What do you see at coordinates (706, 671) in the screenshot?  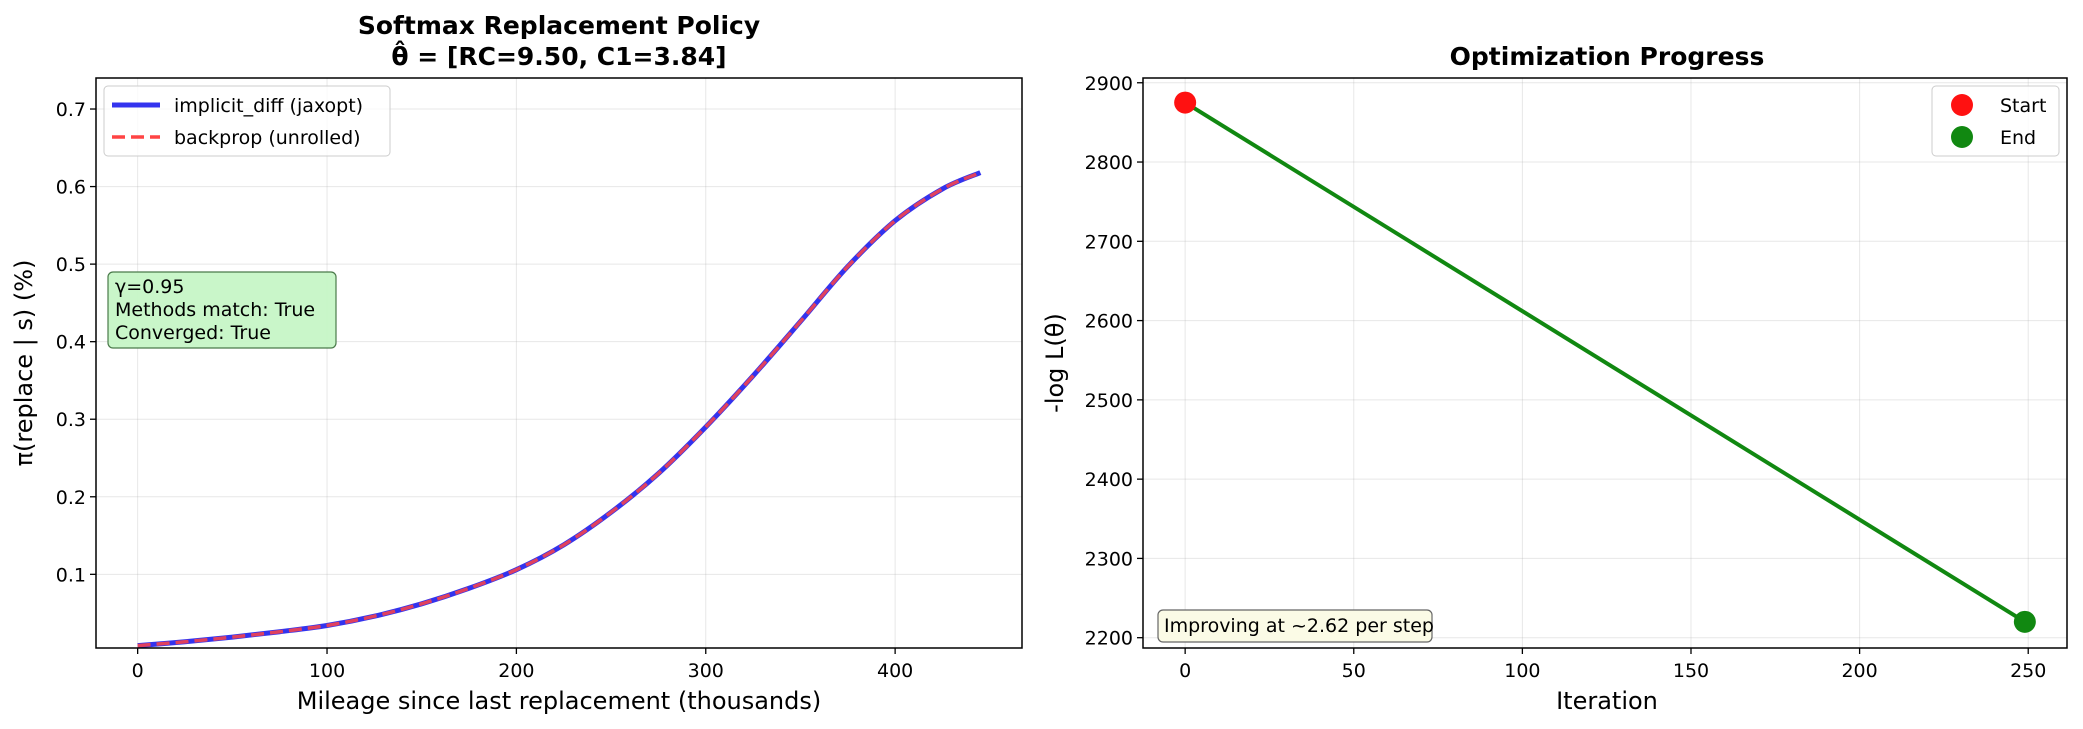 I see `x-tick-label: 300` at bounding box center [706, 671].